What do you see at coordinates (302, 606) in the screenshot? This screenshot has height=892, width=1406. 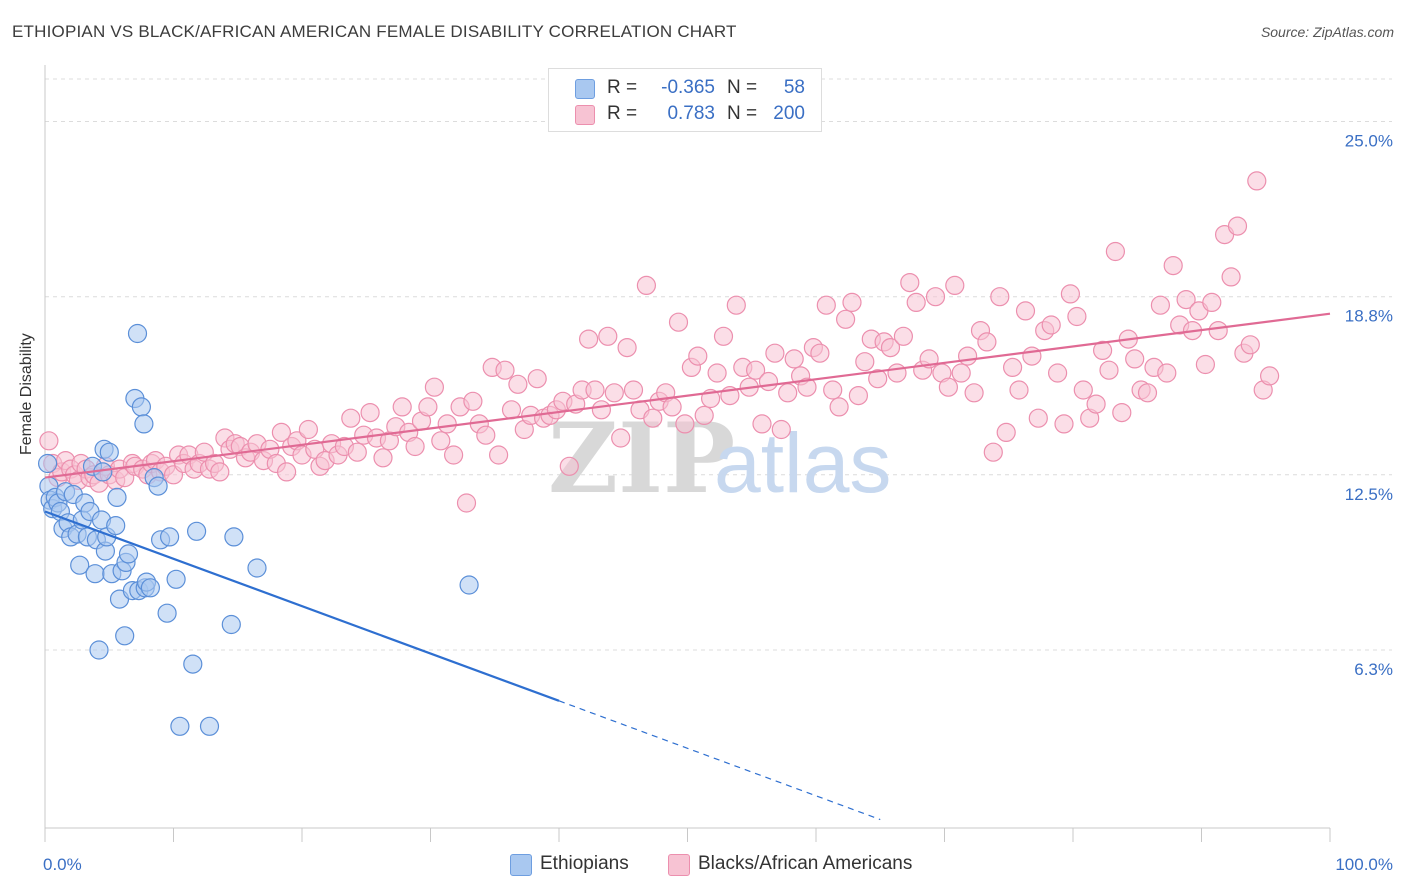 I see `ethiopian-trend-line` at bounding box center [302, 606].